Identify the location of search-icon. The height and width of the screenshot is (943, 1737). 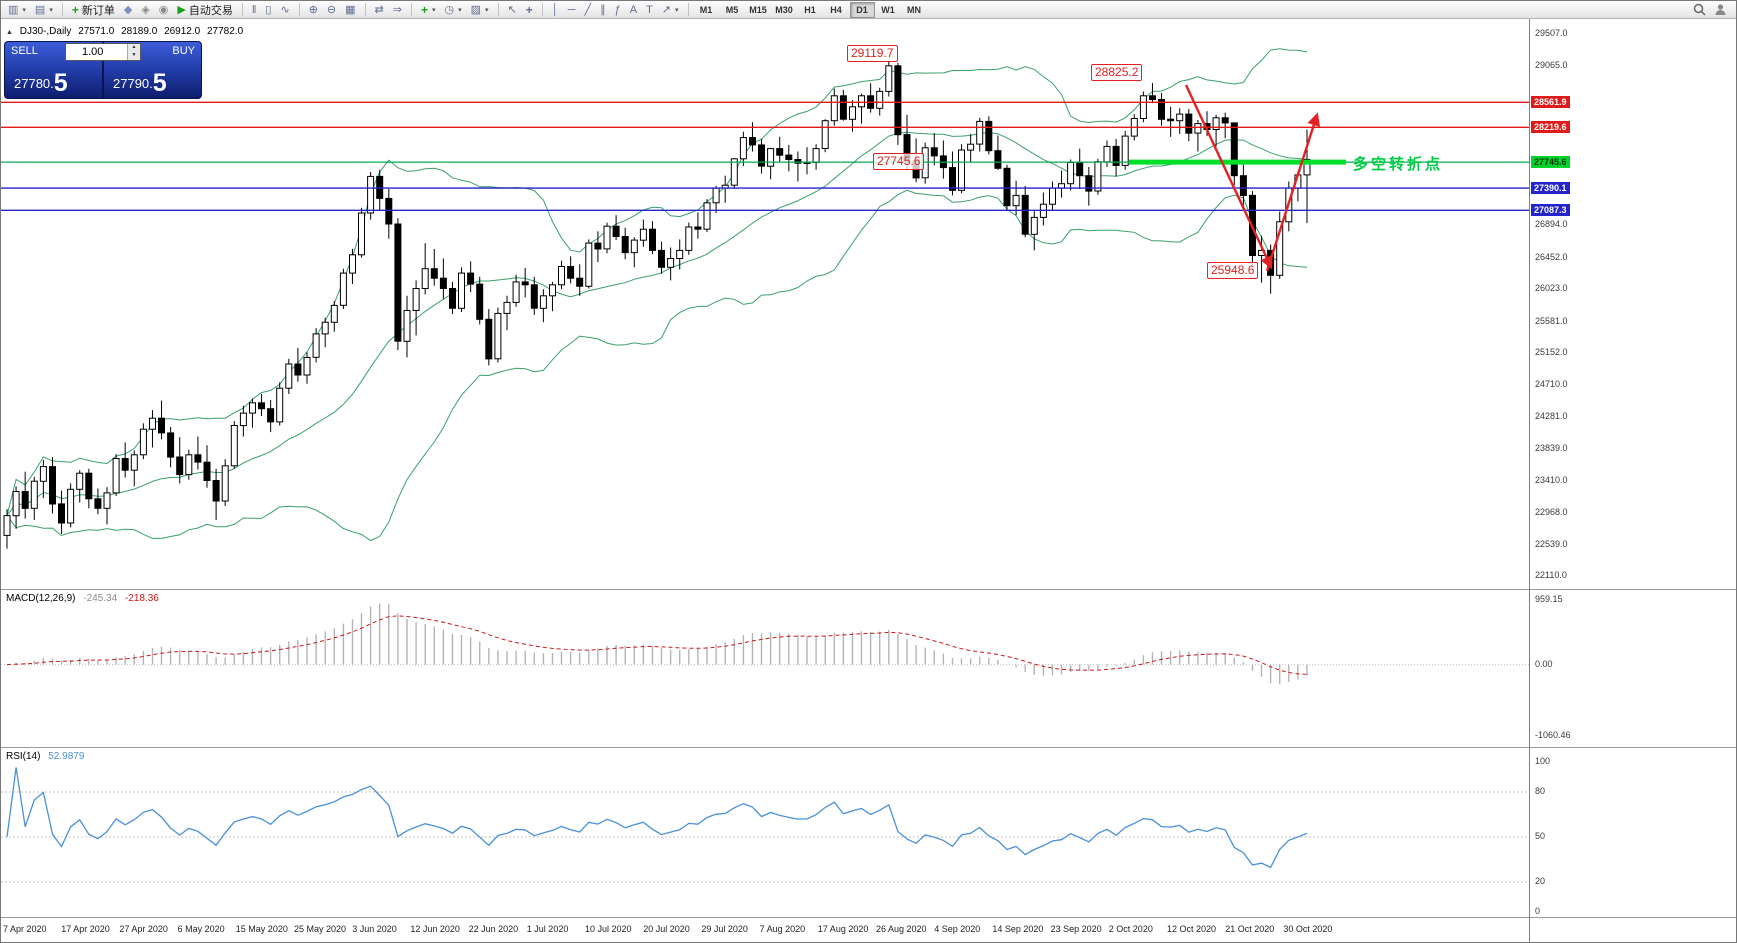
(1699, 9).